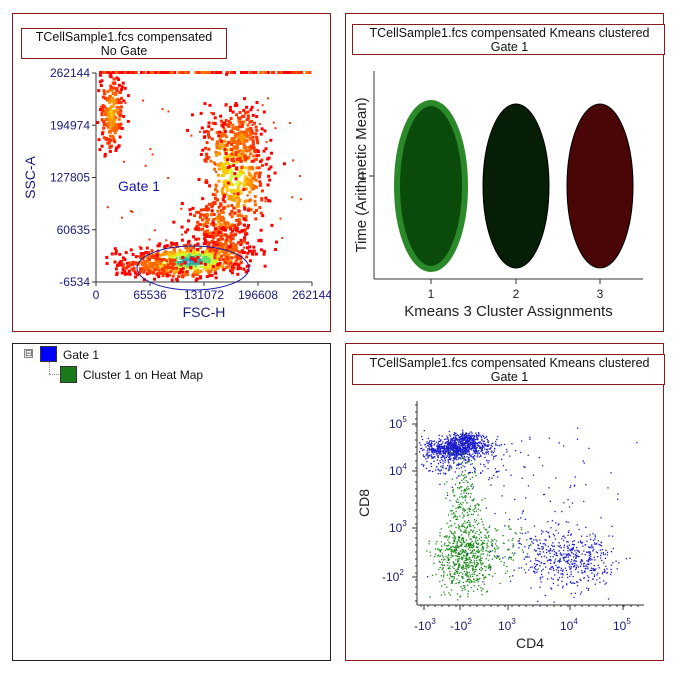  Describe the element at coordinates (143, 375) in the screenshot. I see `tree-item-cluster-1: Cluster 1 on Heat Map` at that location.